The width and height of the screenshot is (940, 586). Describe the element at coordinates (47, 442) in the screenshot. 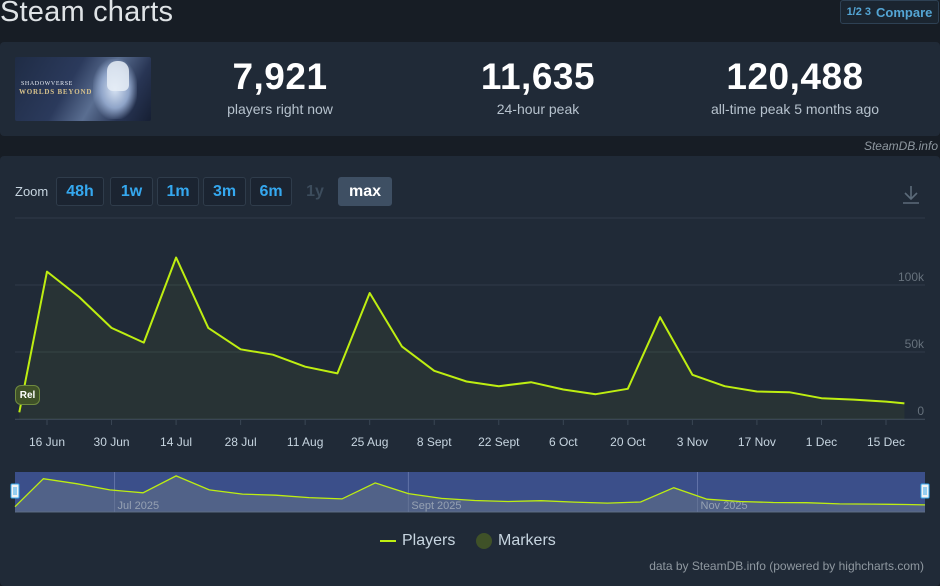

I see `x-tick-label: 16 Jun` at that location.